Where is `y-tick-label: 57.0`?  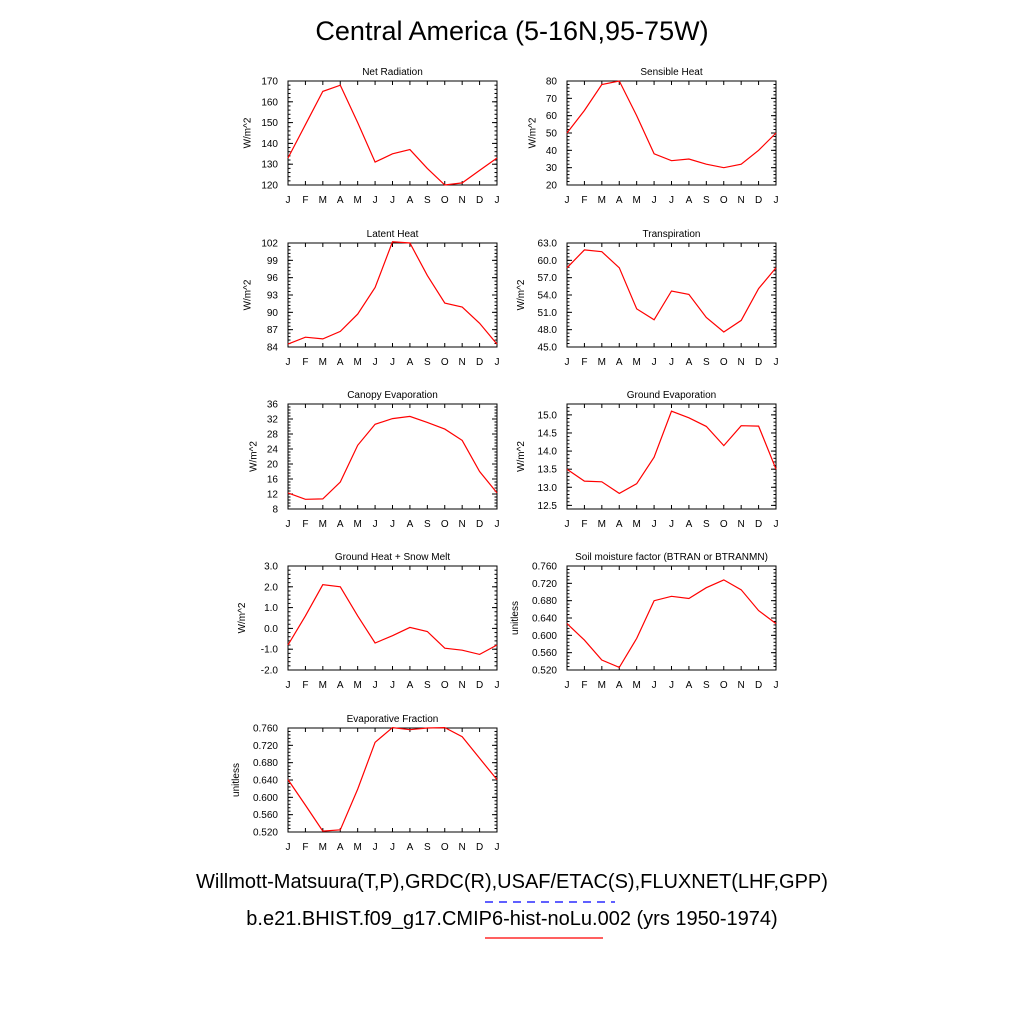
y-tick-label: 57.0 is located at coordinates (548, 278).